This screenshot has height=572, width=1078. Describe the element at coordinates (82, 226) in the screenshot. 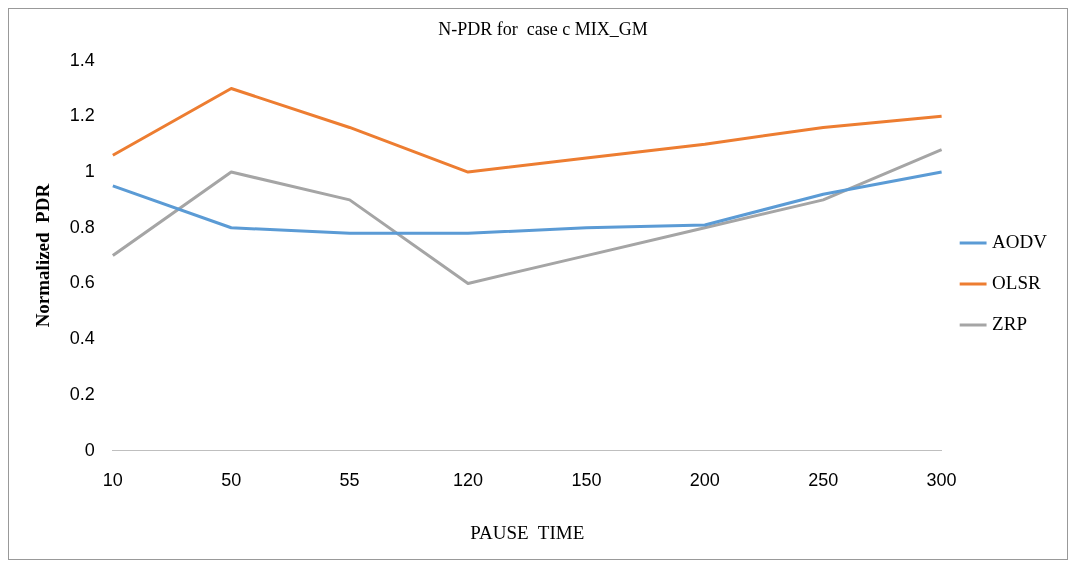

I see `y-tick-label: 0.8` at that location.